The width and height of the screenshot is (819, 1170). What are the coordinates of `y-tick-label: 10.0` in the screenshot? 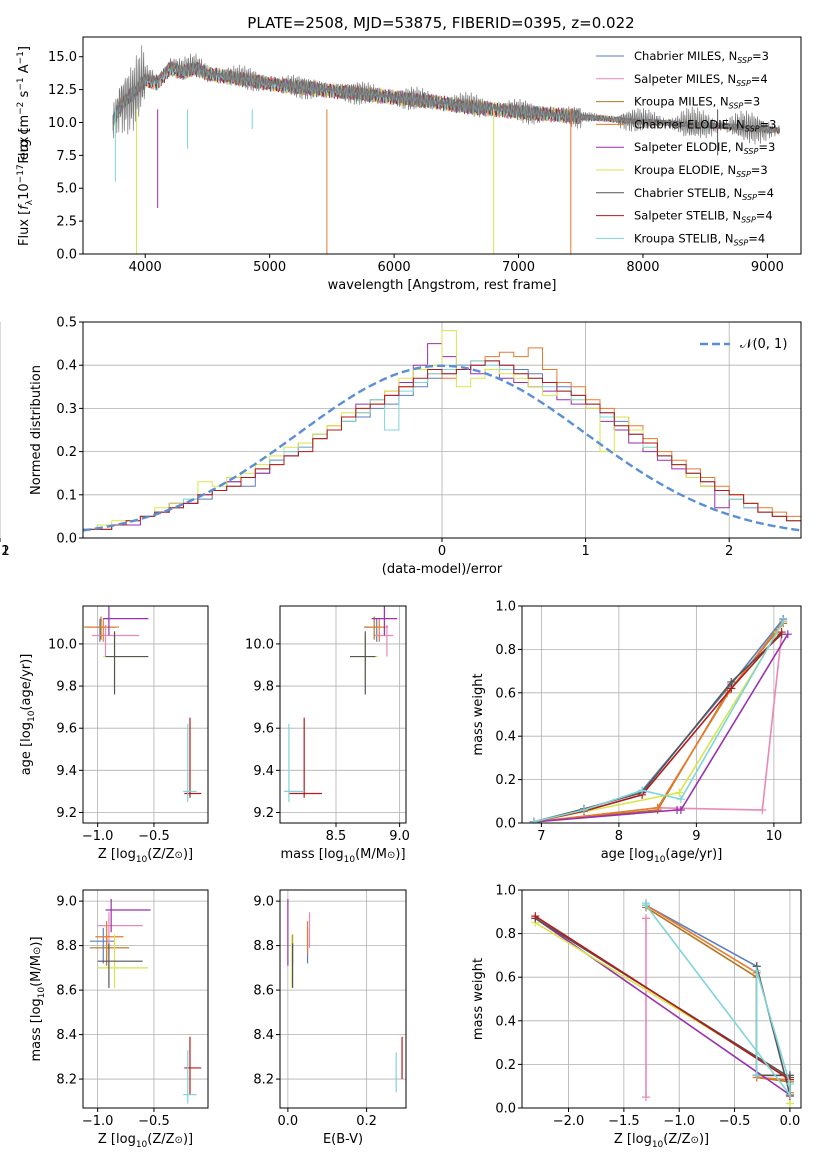 It's located at (62, 644).